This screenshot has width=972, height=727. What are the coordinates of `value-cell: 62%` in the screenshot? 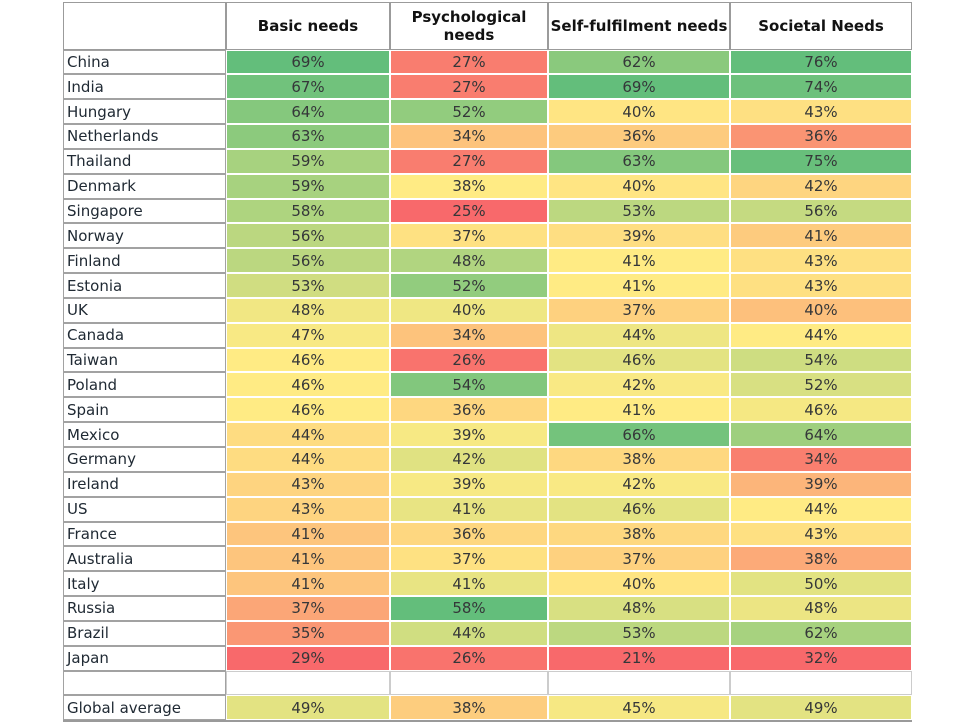 It's located at (639, 62).